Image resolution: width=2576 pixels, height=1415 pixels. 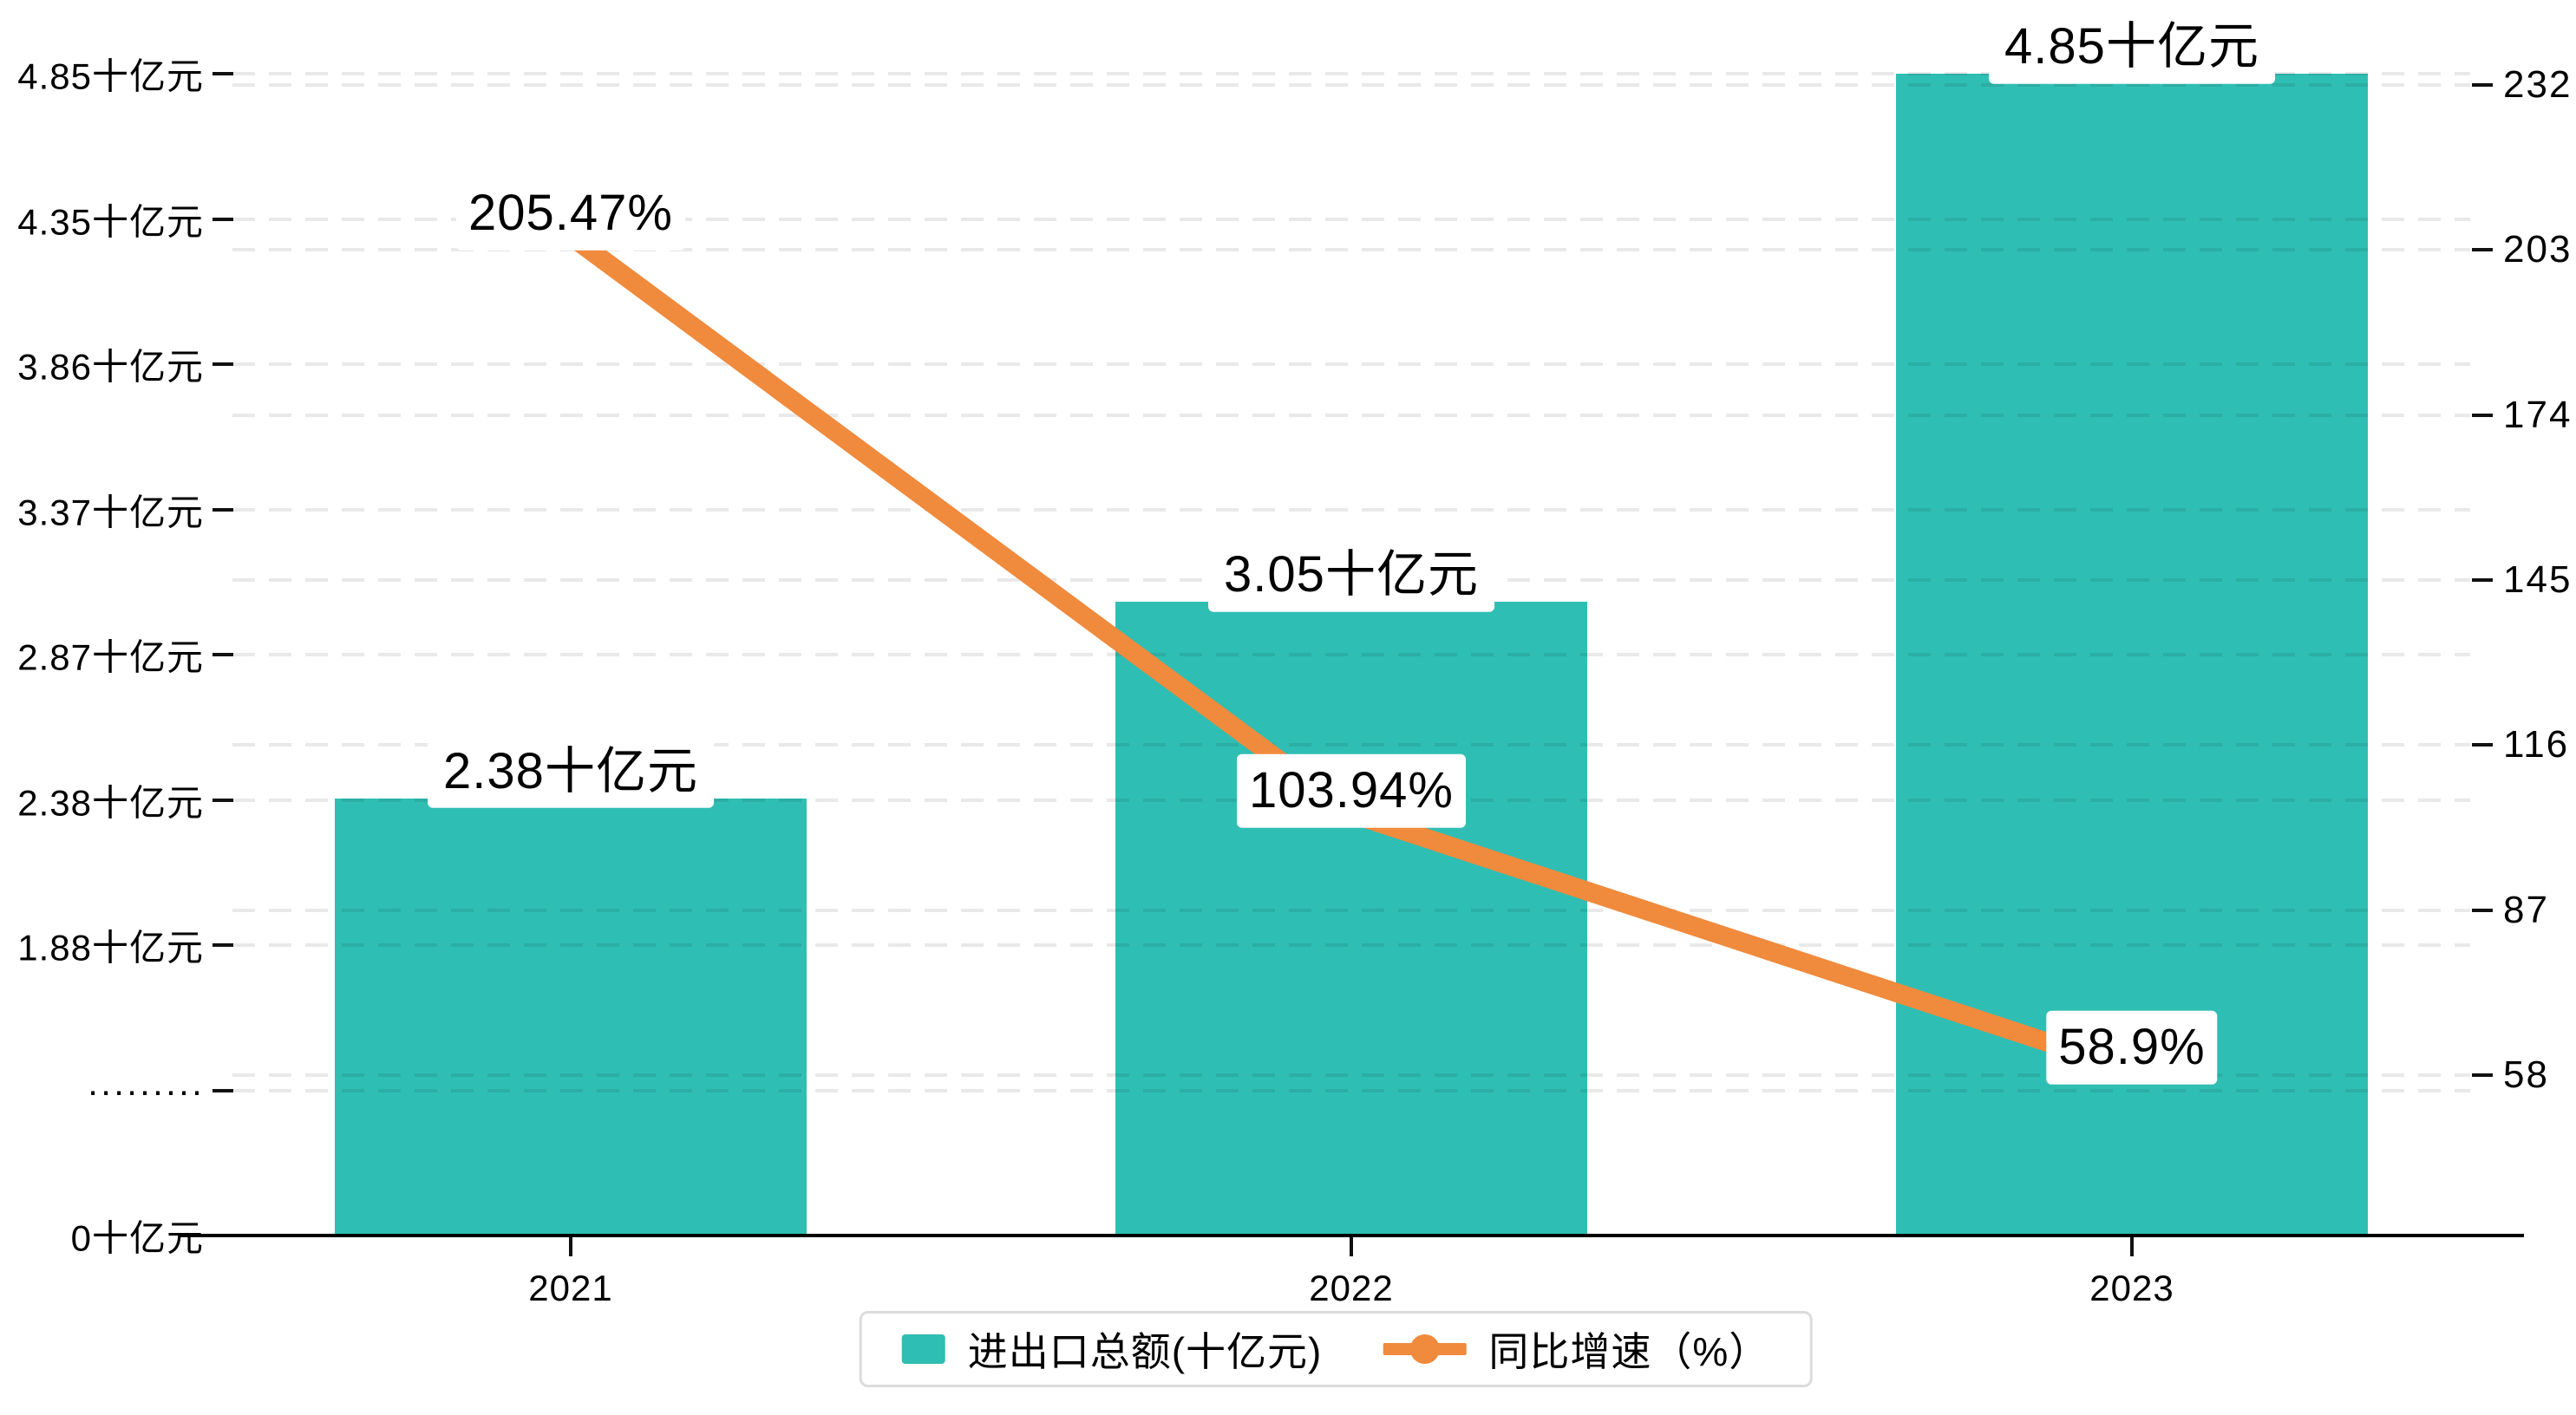 I want to click on bar-series-swatch-icon, so click(x=923, y=1349).